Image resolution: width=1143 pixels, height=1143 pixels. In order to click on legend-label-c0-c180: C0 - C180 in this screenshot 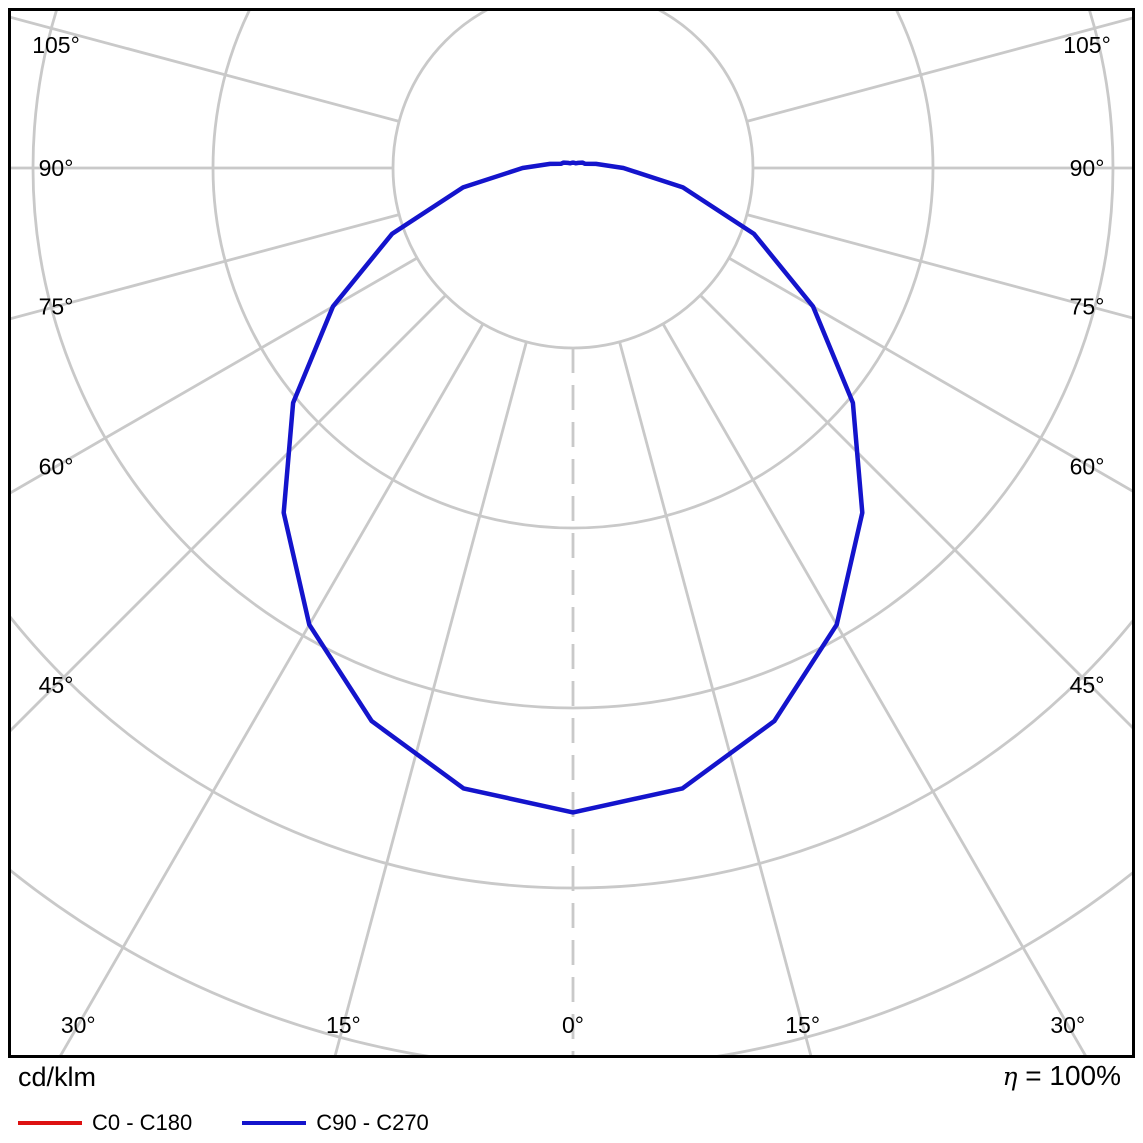, I will do `click(142, 1122)`.